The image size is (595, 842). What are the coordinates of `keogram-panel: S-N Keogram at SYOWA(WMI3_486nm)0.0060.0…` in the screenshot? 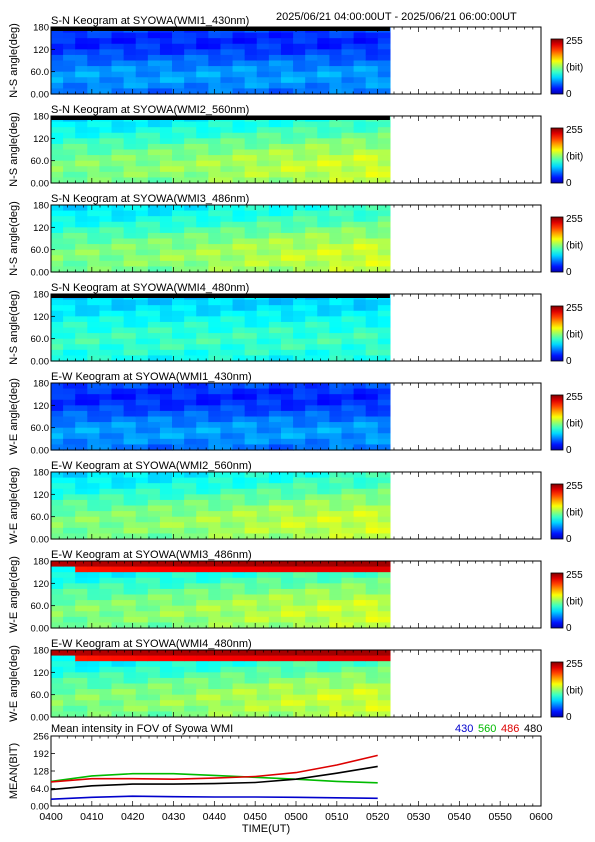 It's located at (295, 236).